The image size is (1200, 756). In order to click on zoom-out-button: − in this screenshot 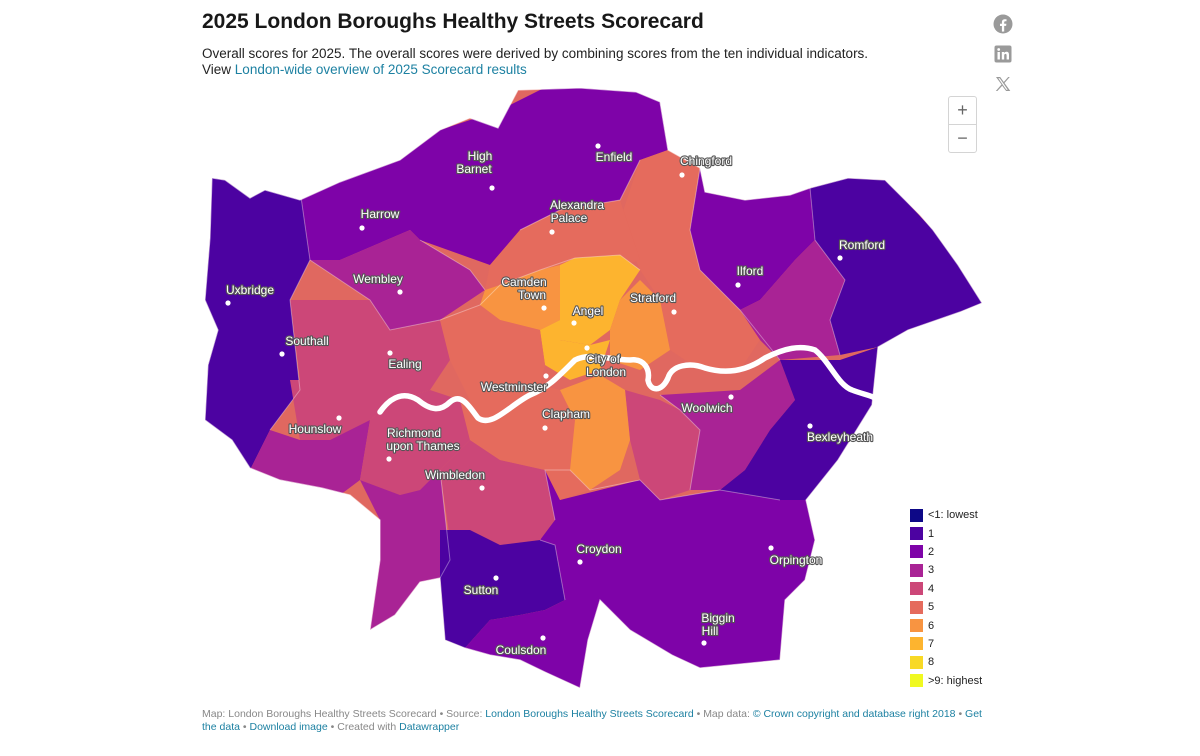, I will do `click(962, 137)`.